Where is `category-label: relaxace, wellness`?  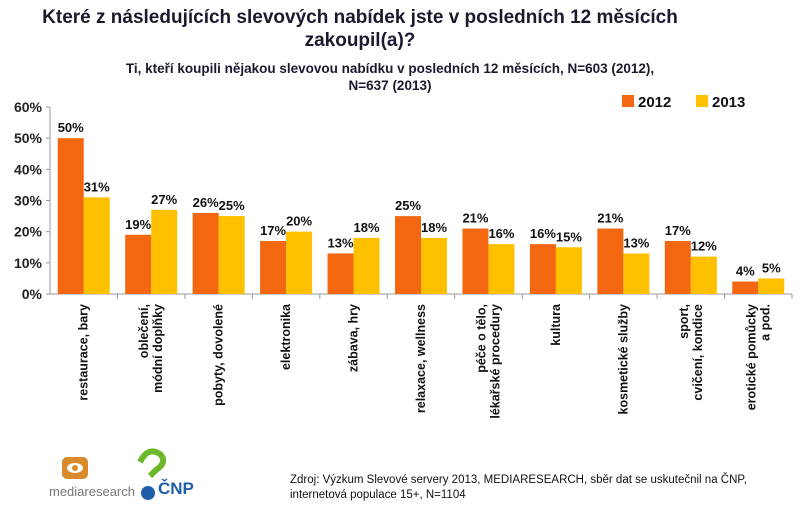
category-label: relaxace, wellness is located at coordinates (421, 358).